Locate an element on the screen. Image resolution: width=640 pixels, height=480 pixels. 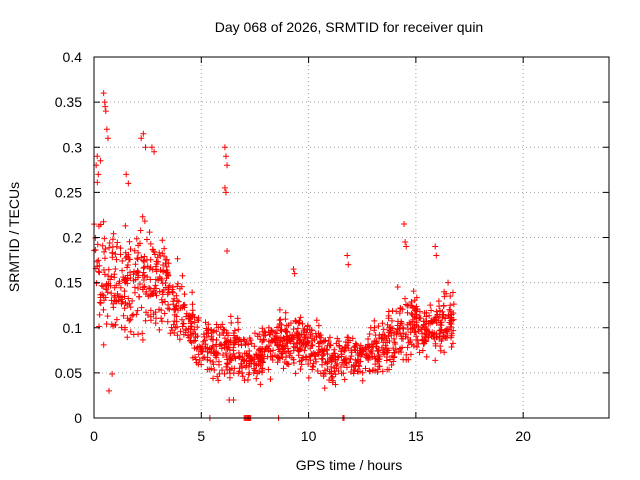
y-tick-label: 0 is located at coordinates (78, 418).